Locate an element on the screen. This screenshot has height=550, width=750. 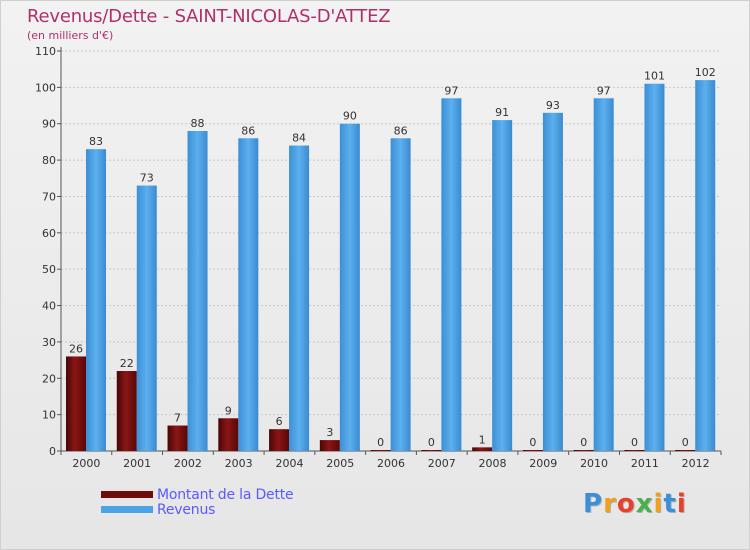
data-label-revenue: 102 is located at coordinates (705, 72).